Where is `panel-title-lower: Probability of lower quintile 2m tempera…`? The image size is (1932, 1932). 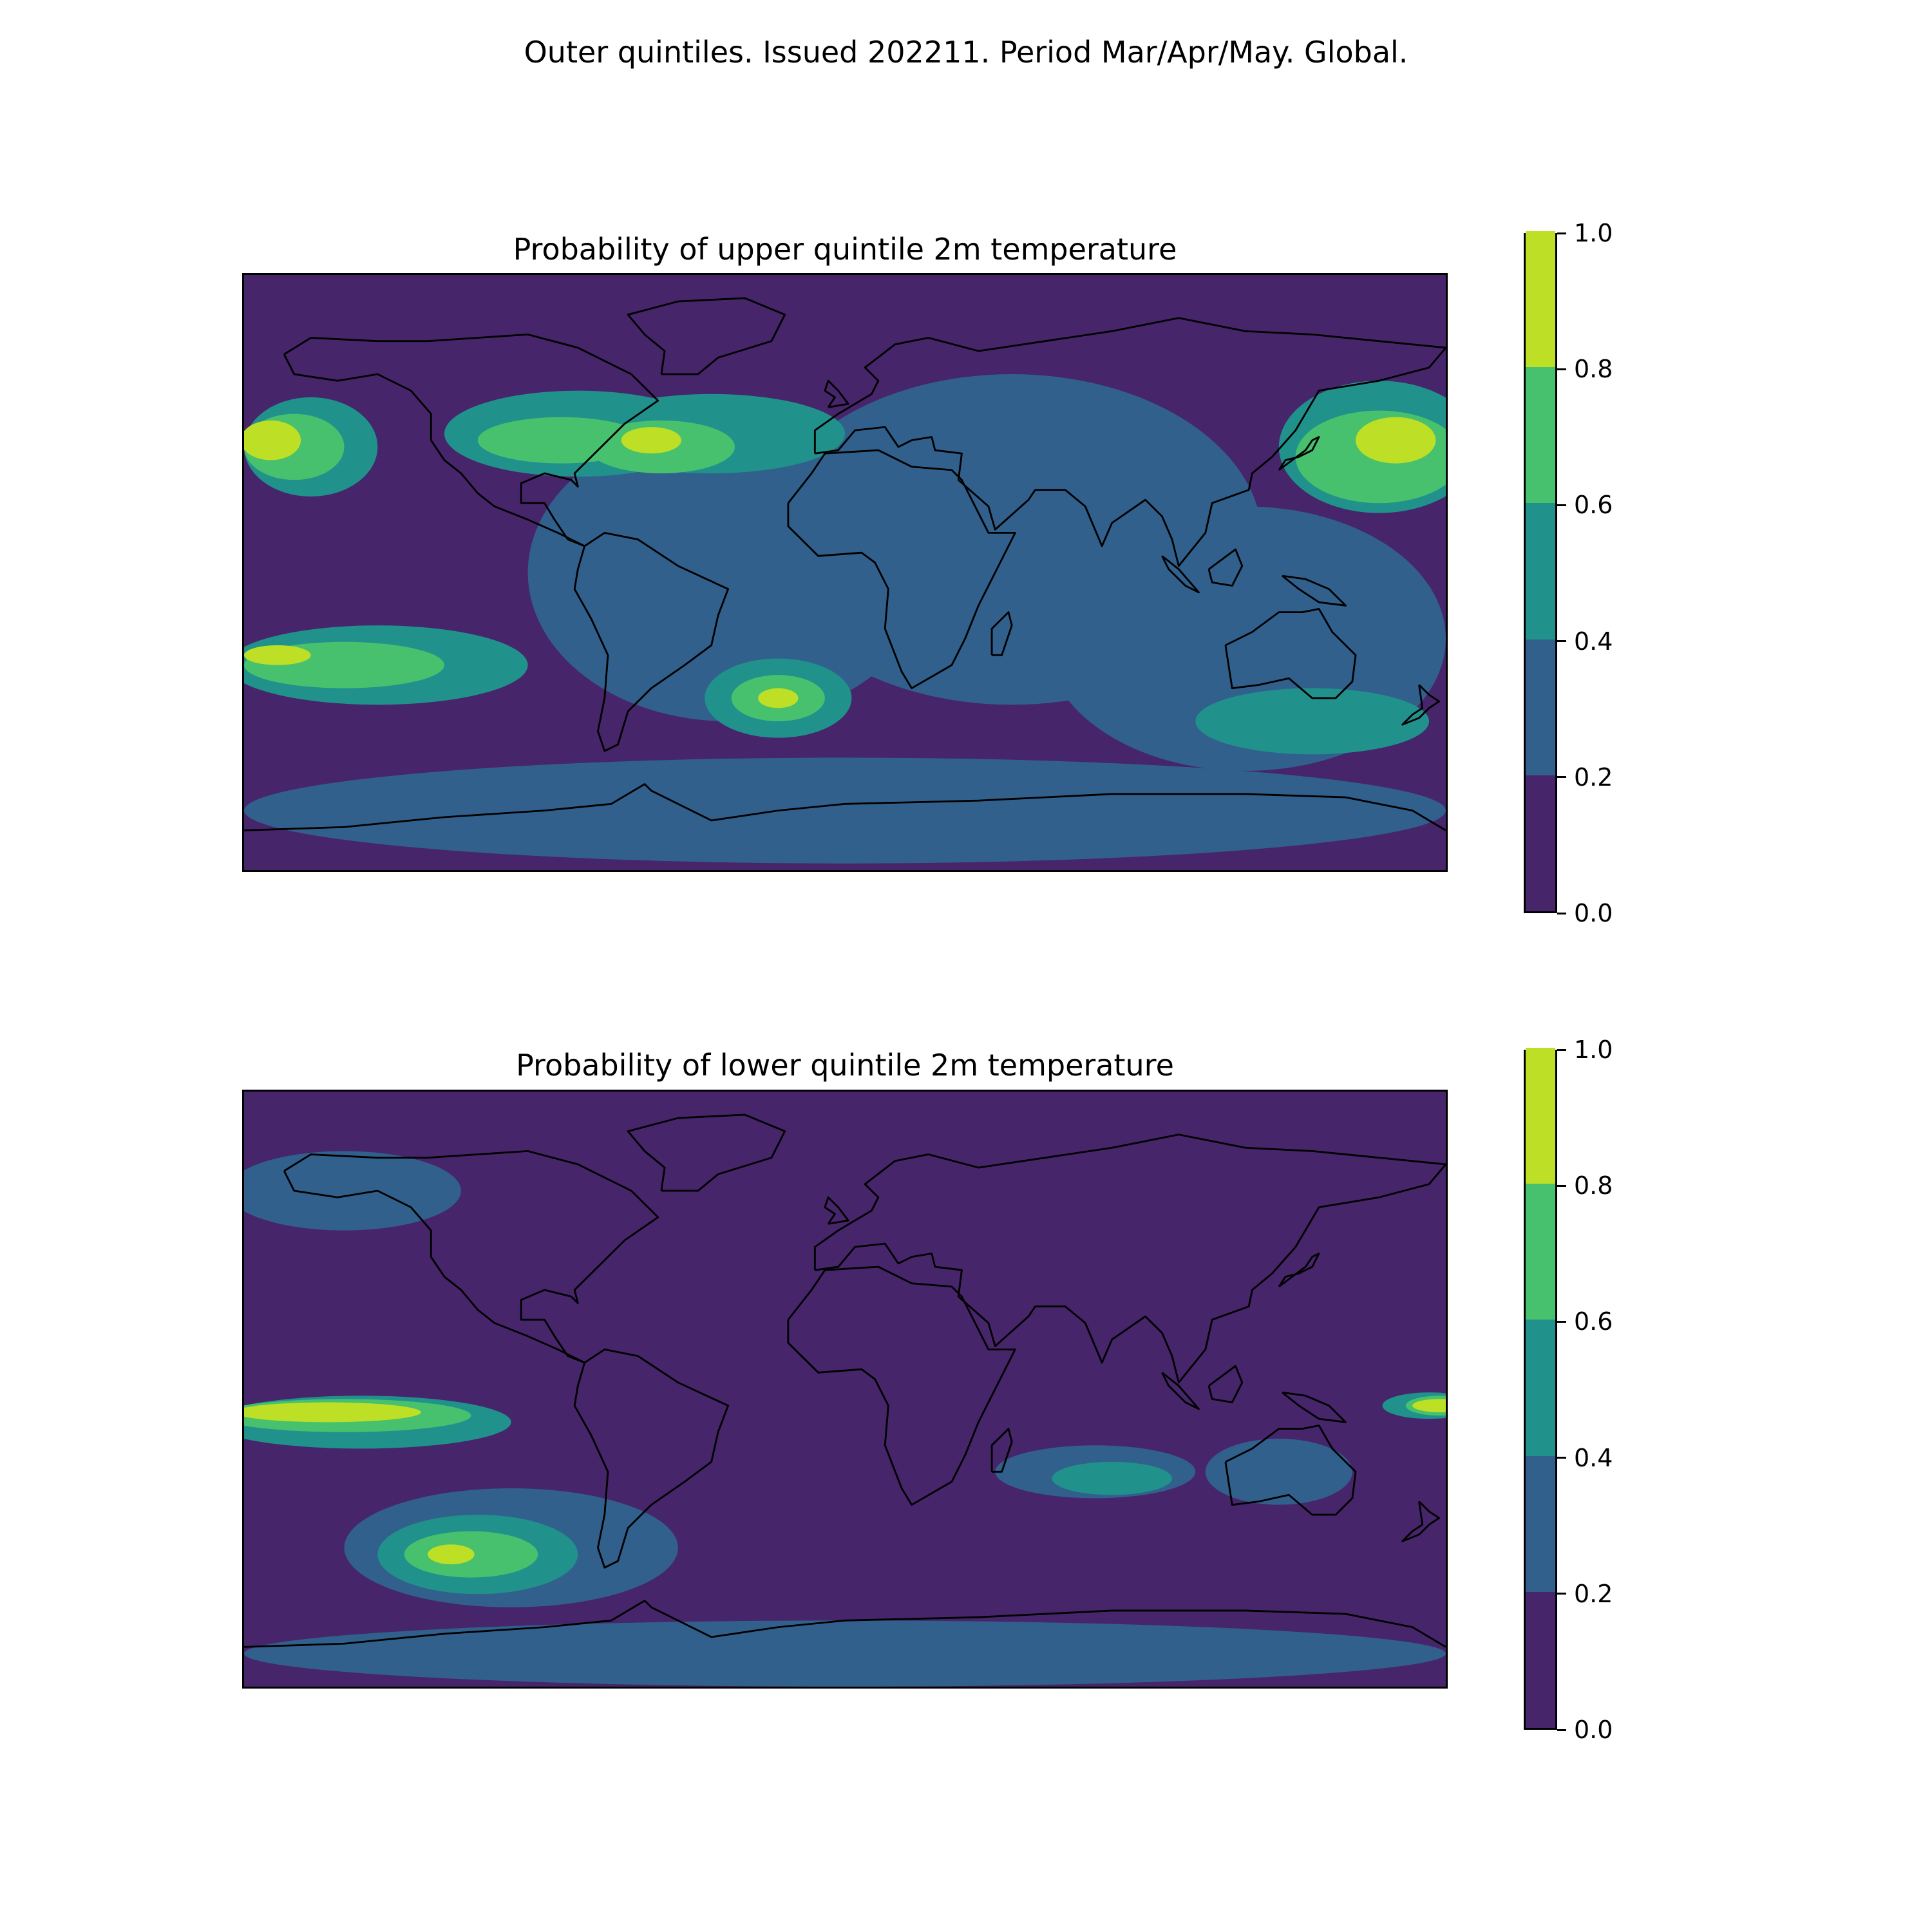 panel-title-lower: Probability of lower quintile 2m tempera… is located at coordinates (845, 1065).